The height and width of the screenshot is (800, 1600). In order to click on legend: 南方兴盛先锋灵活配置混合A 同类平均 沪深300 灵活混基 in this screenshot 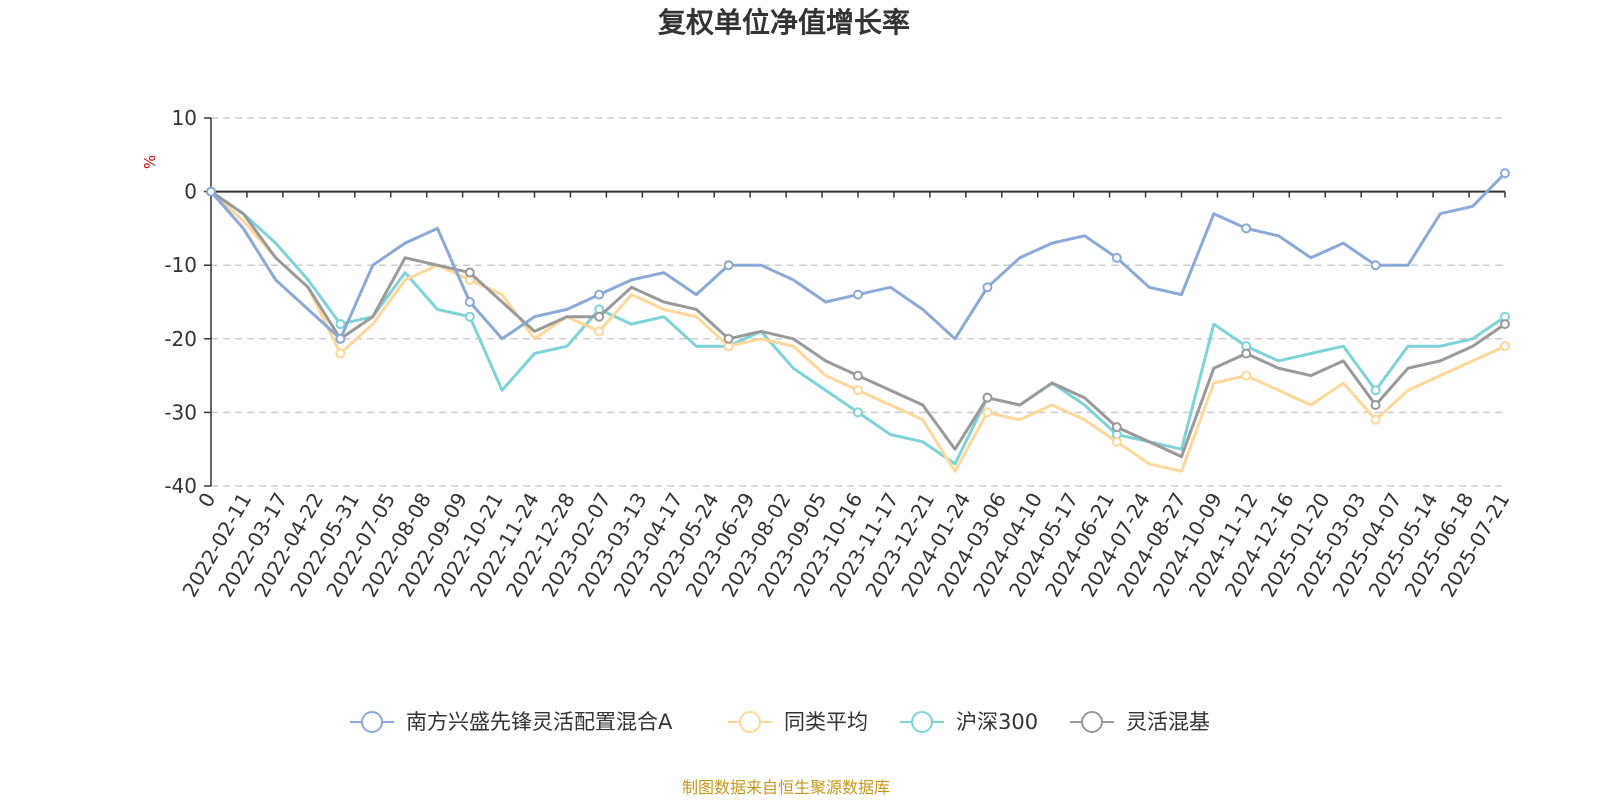, I will do `click(780, 722)`.